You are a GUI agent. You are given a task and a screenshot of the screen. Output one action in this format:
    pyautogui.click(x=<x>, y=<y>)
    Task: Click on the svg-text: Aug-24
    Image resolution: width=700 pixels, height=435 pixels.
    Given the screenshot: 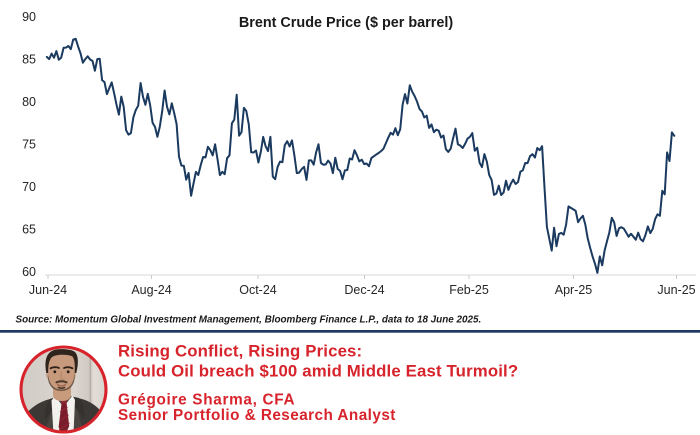 What is the action you would take?
    pyautogui.click(x=151, y=290)
    